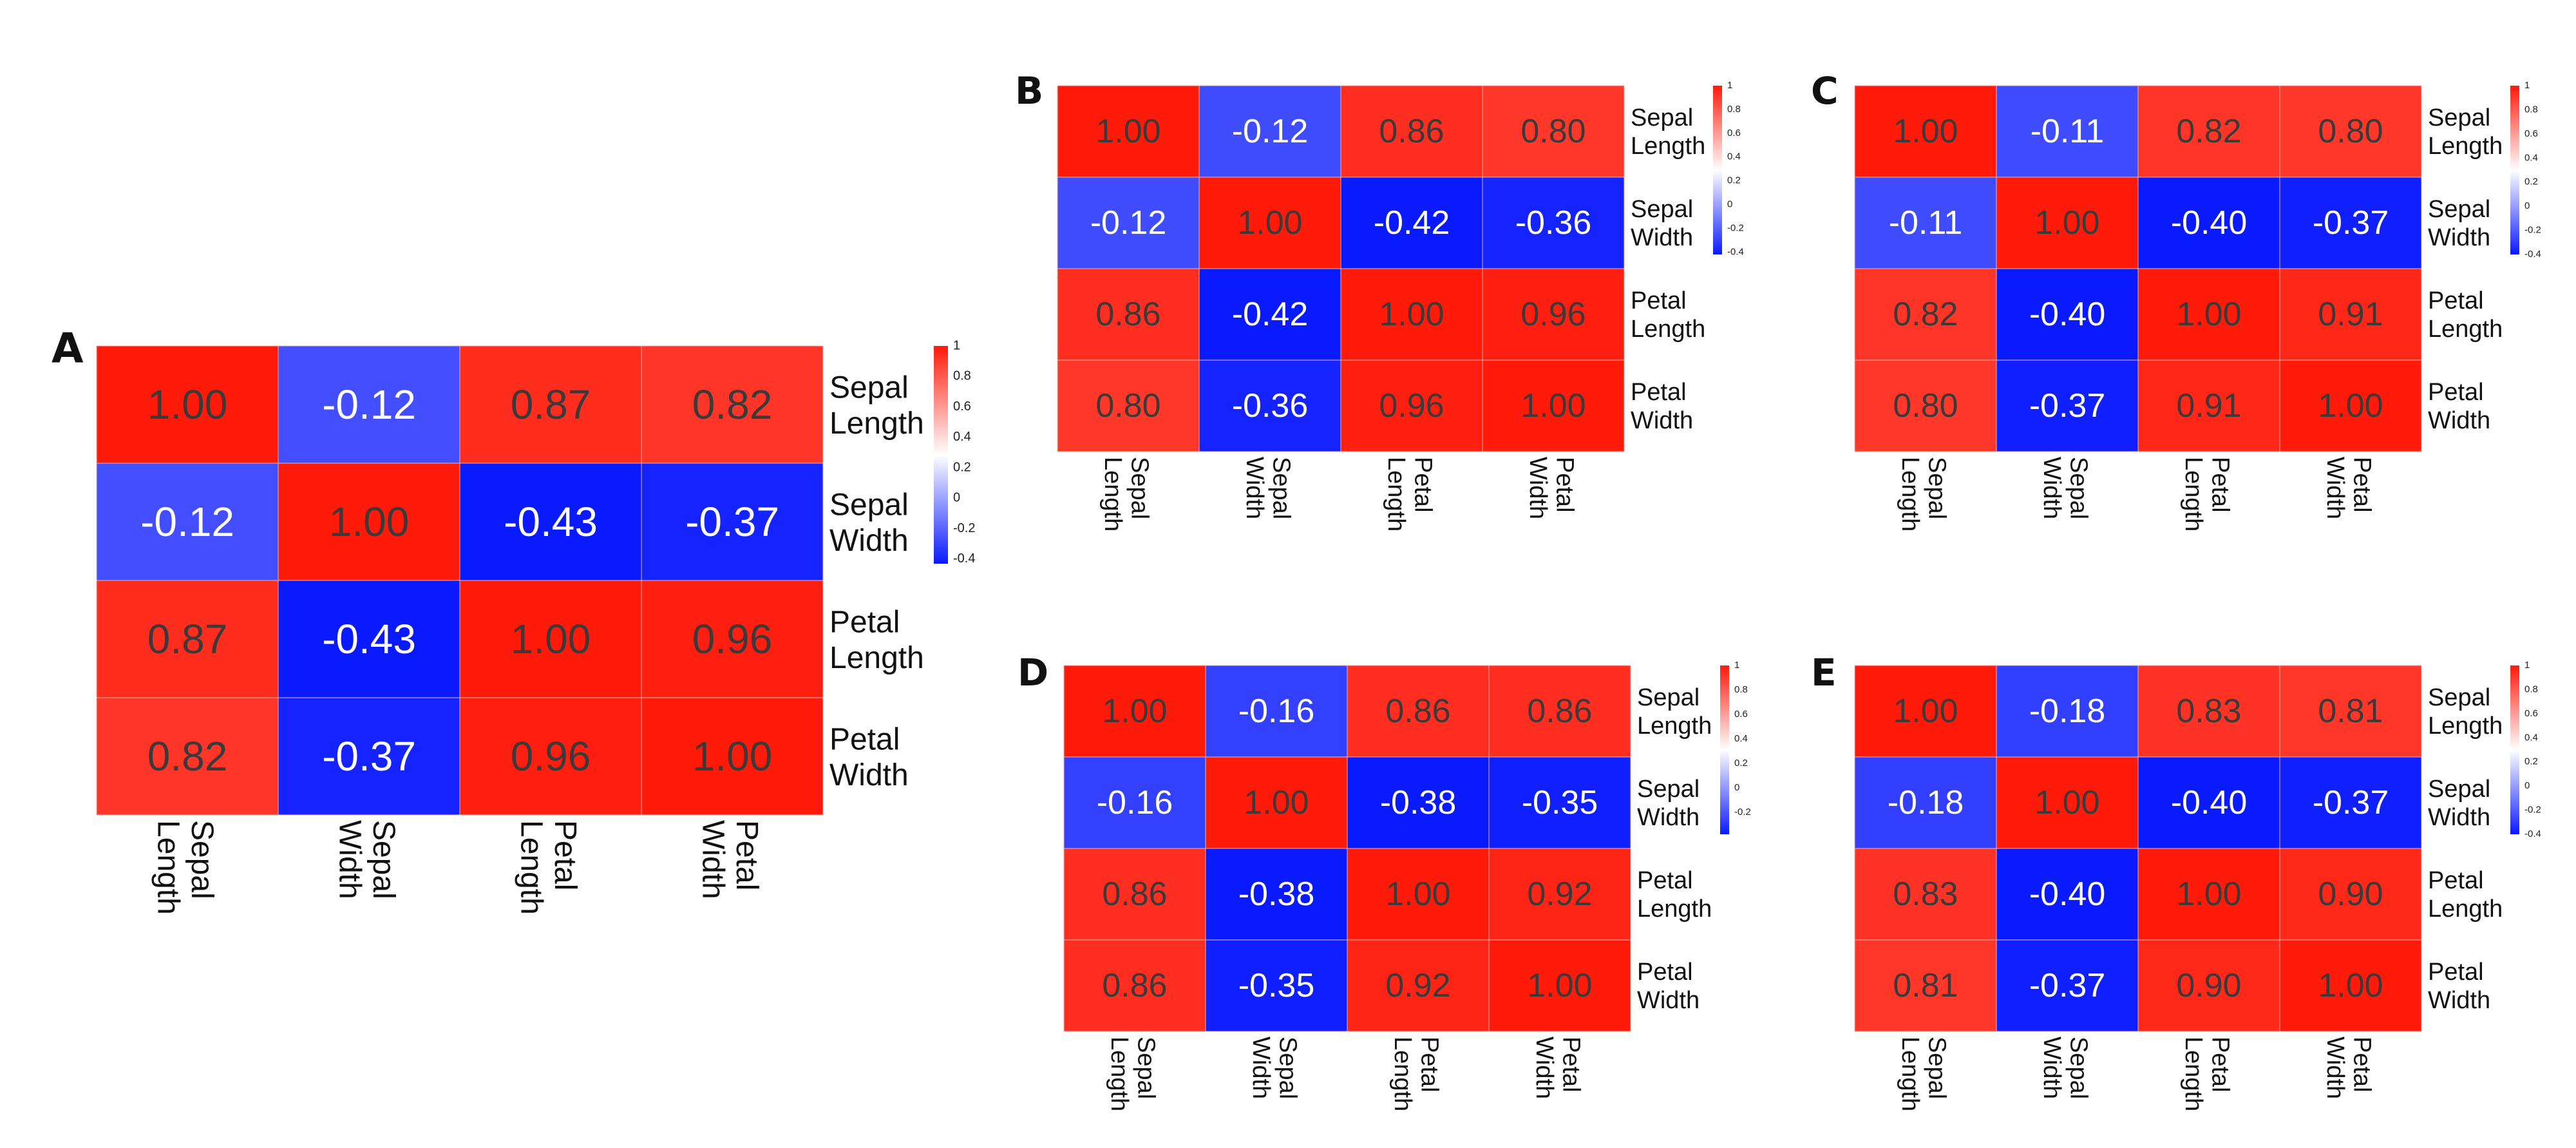 The height and width of the screenshot is (1148, 2576). What do you see at coordinates (551, 404) in the screenshot?
I see `heatmap-cell-value: 0.87` at bounding box center [551, 404].